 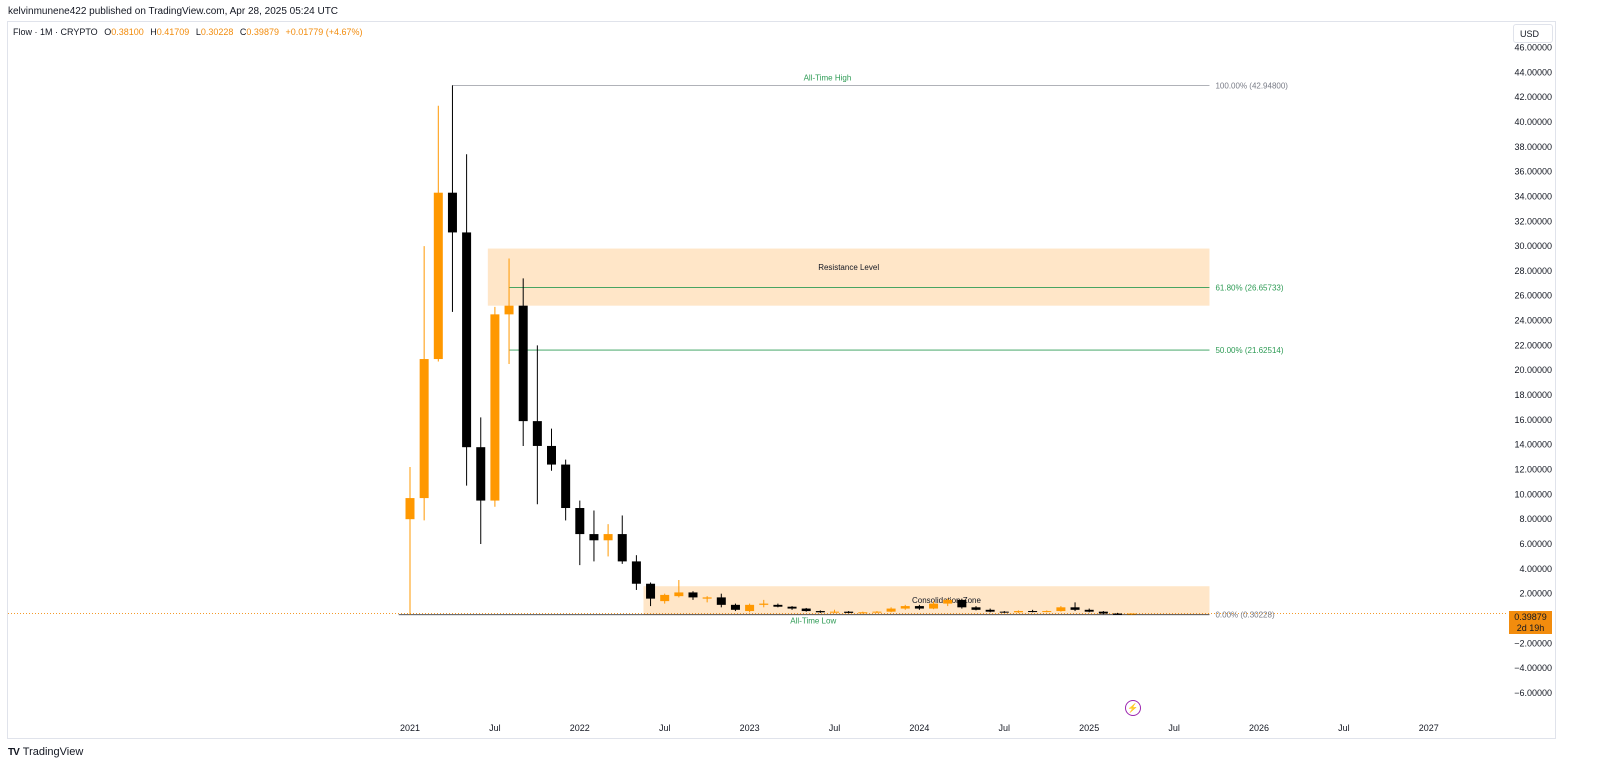 I want to click on annotation-label: All-Time Low, so click(x=813, y=621).